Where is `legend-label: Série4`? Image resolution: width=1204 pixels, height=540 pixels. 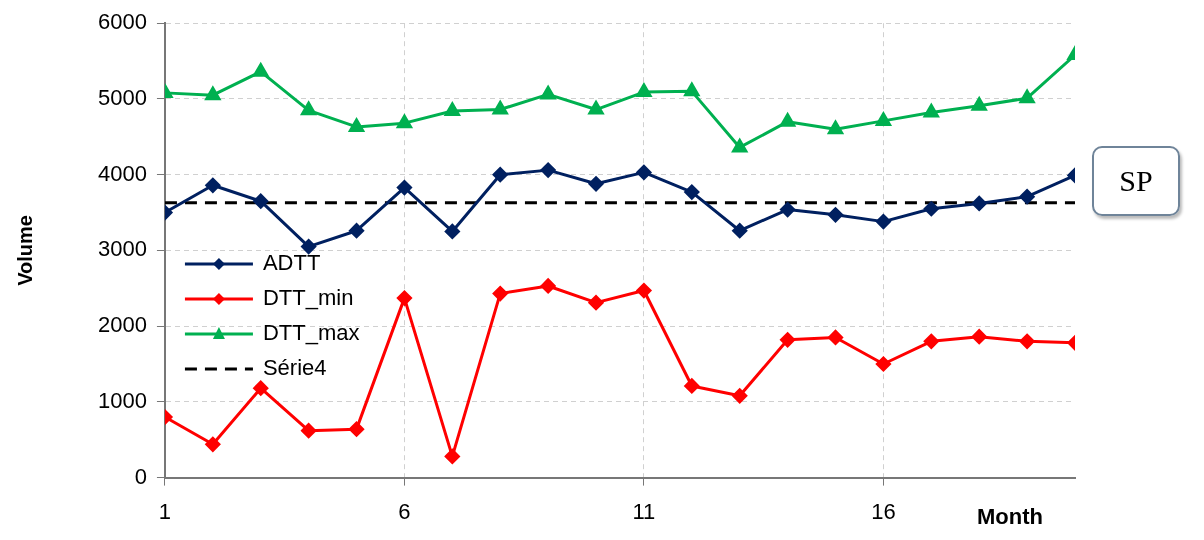
legend-label: Série4 is located at coordinates (294, 368).